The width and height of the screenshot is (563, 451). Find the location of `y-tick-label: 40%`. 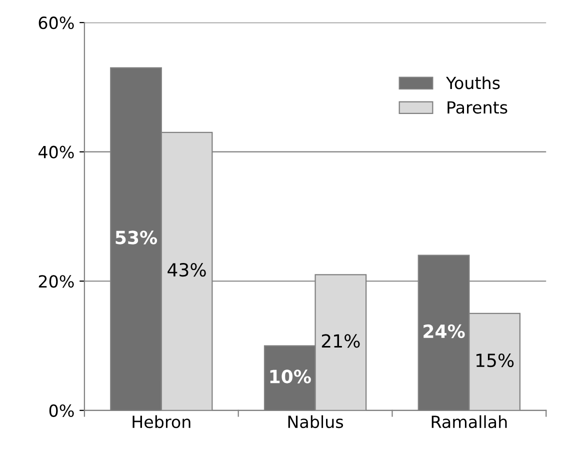

y-tick-label: 40% is located at coordinates (56, 152).